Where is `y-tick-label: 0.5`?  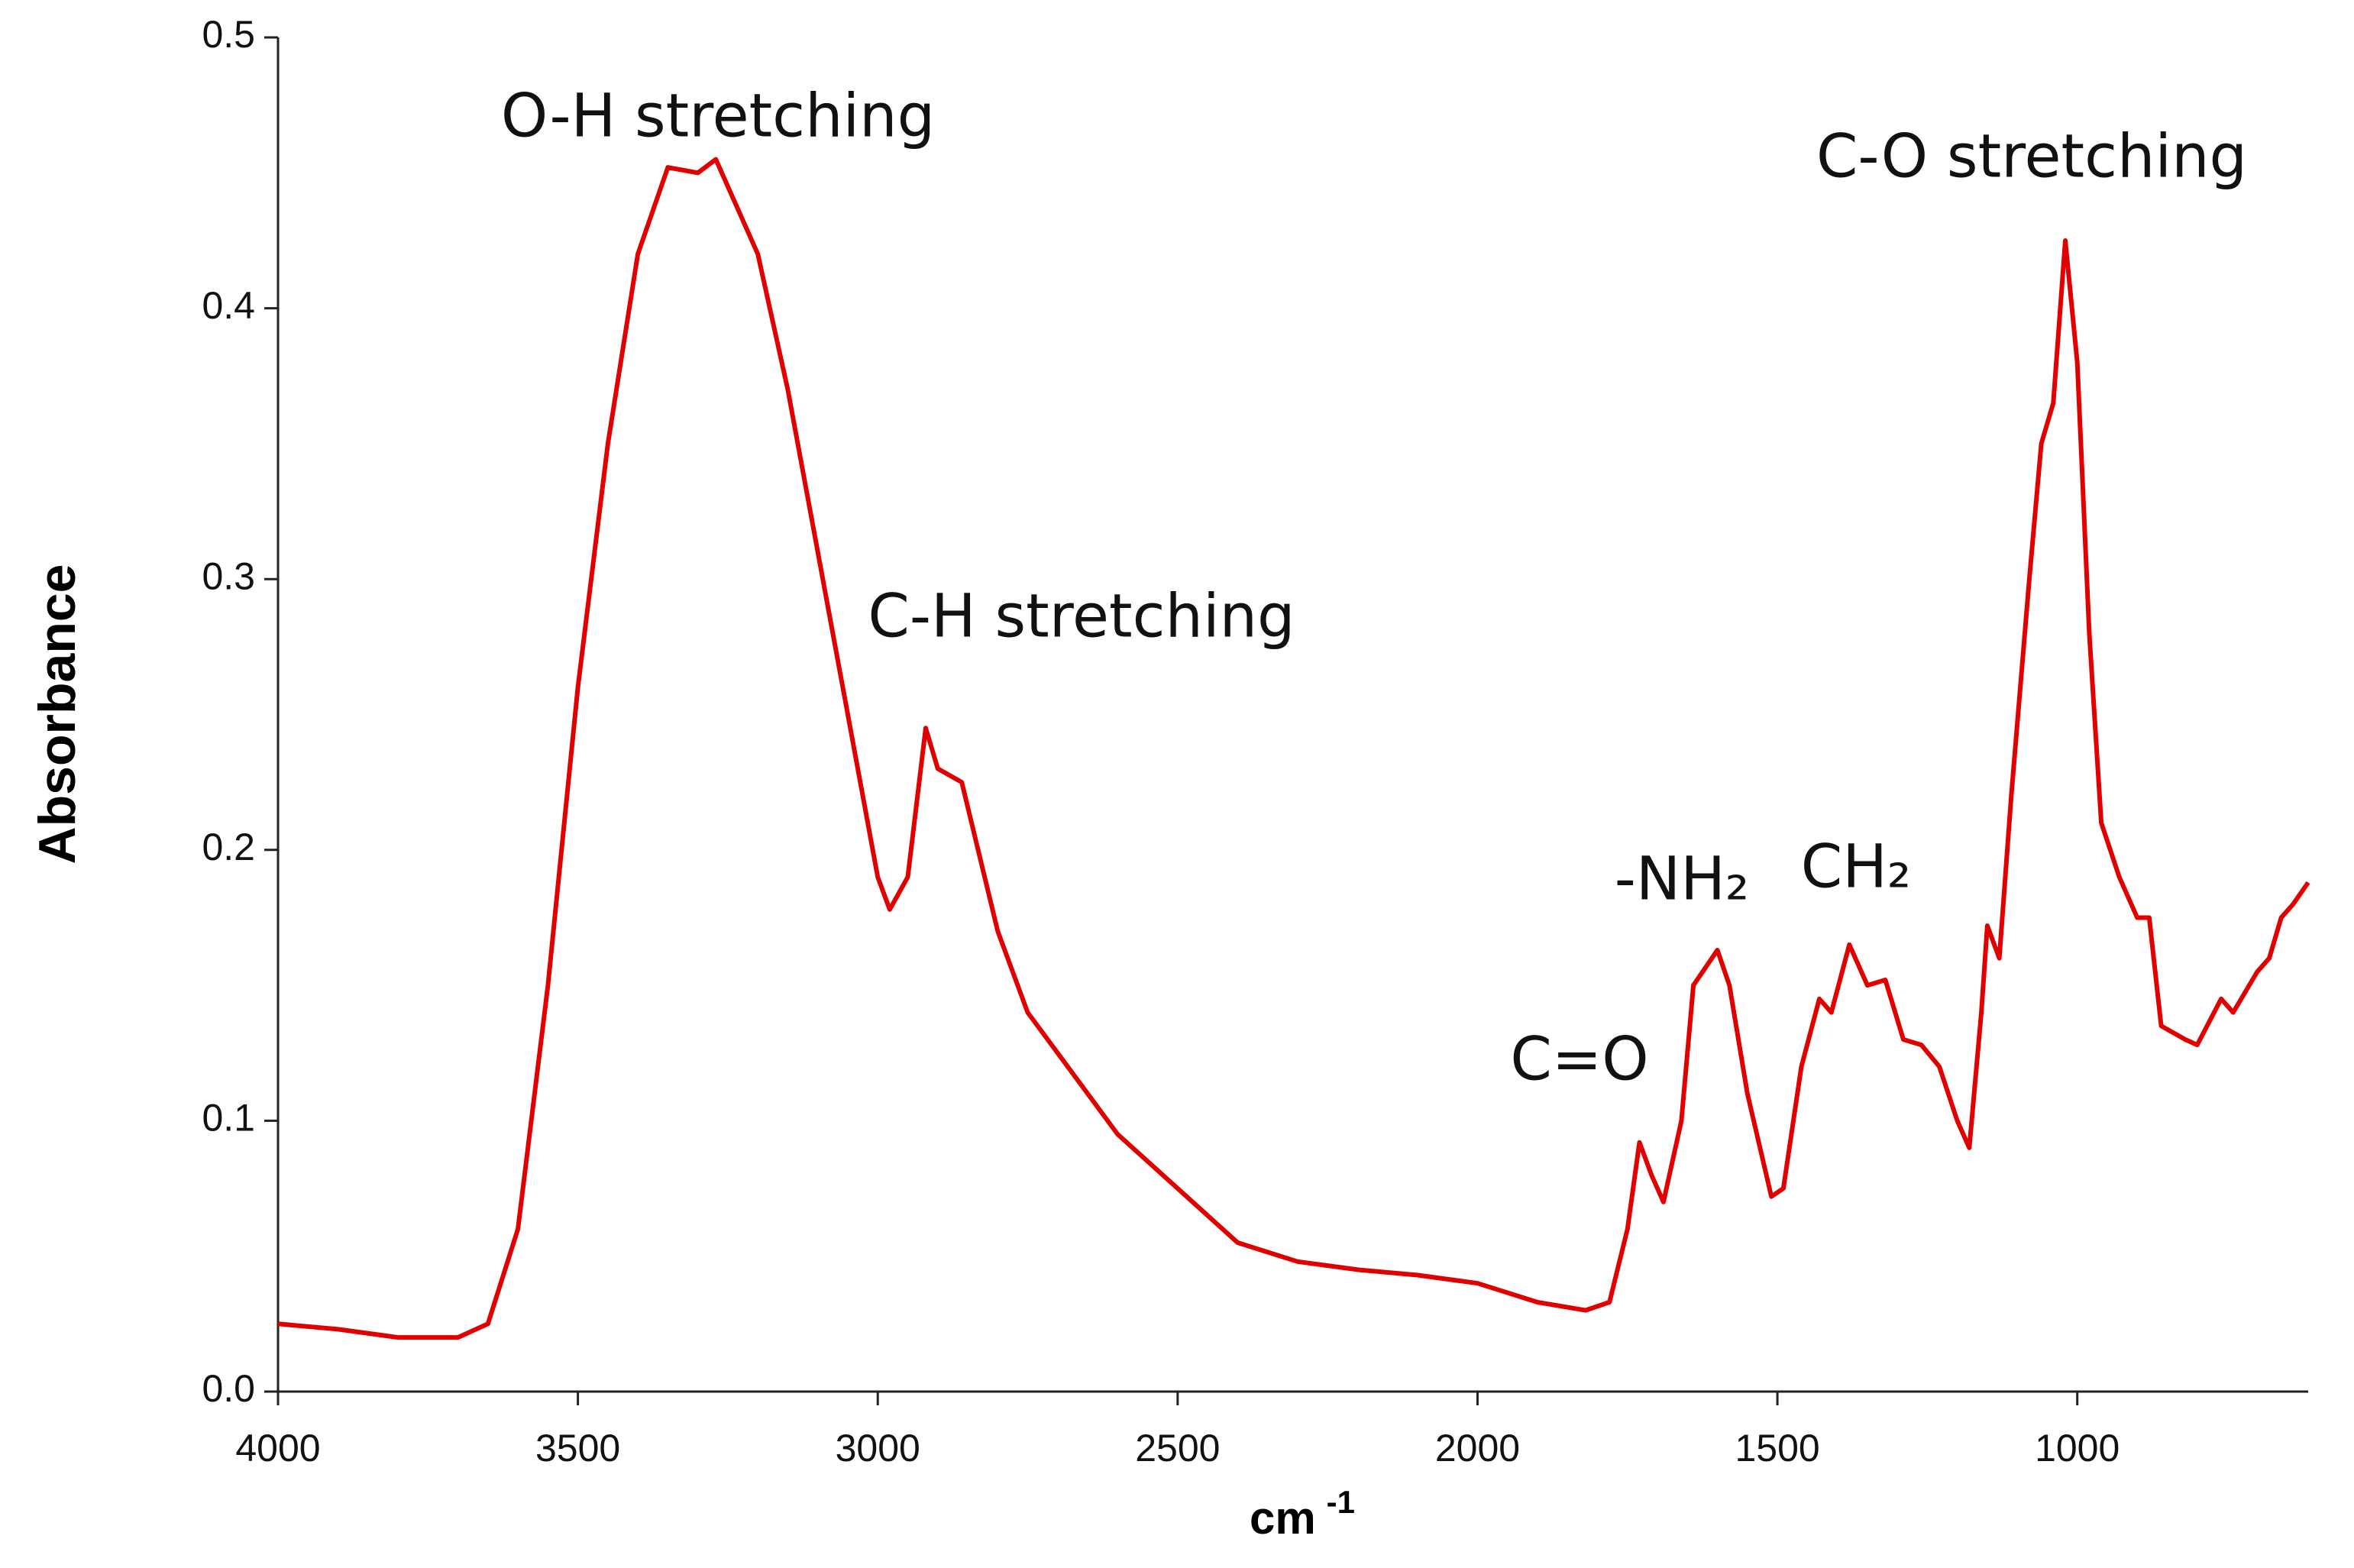 y-tick-label: 0.5 is located at coordinates (228, 34).